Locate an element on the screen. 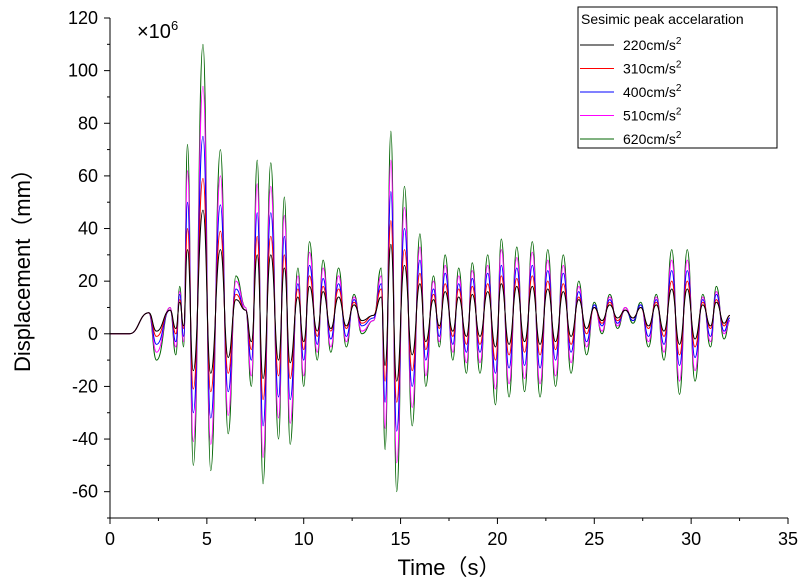  x-tick-label: 35 is located at coordinates (788, 539).